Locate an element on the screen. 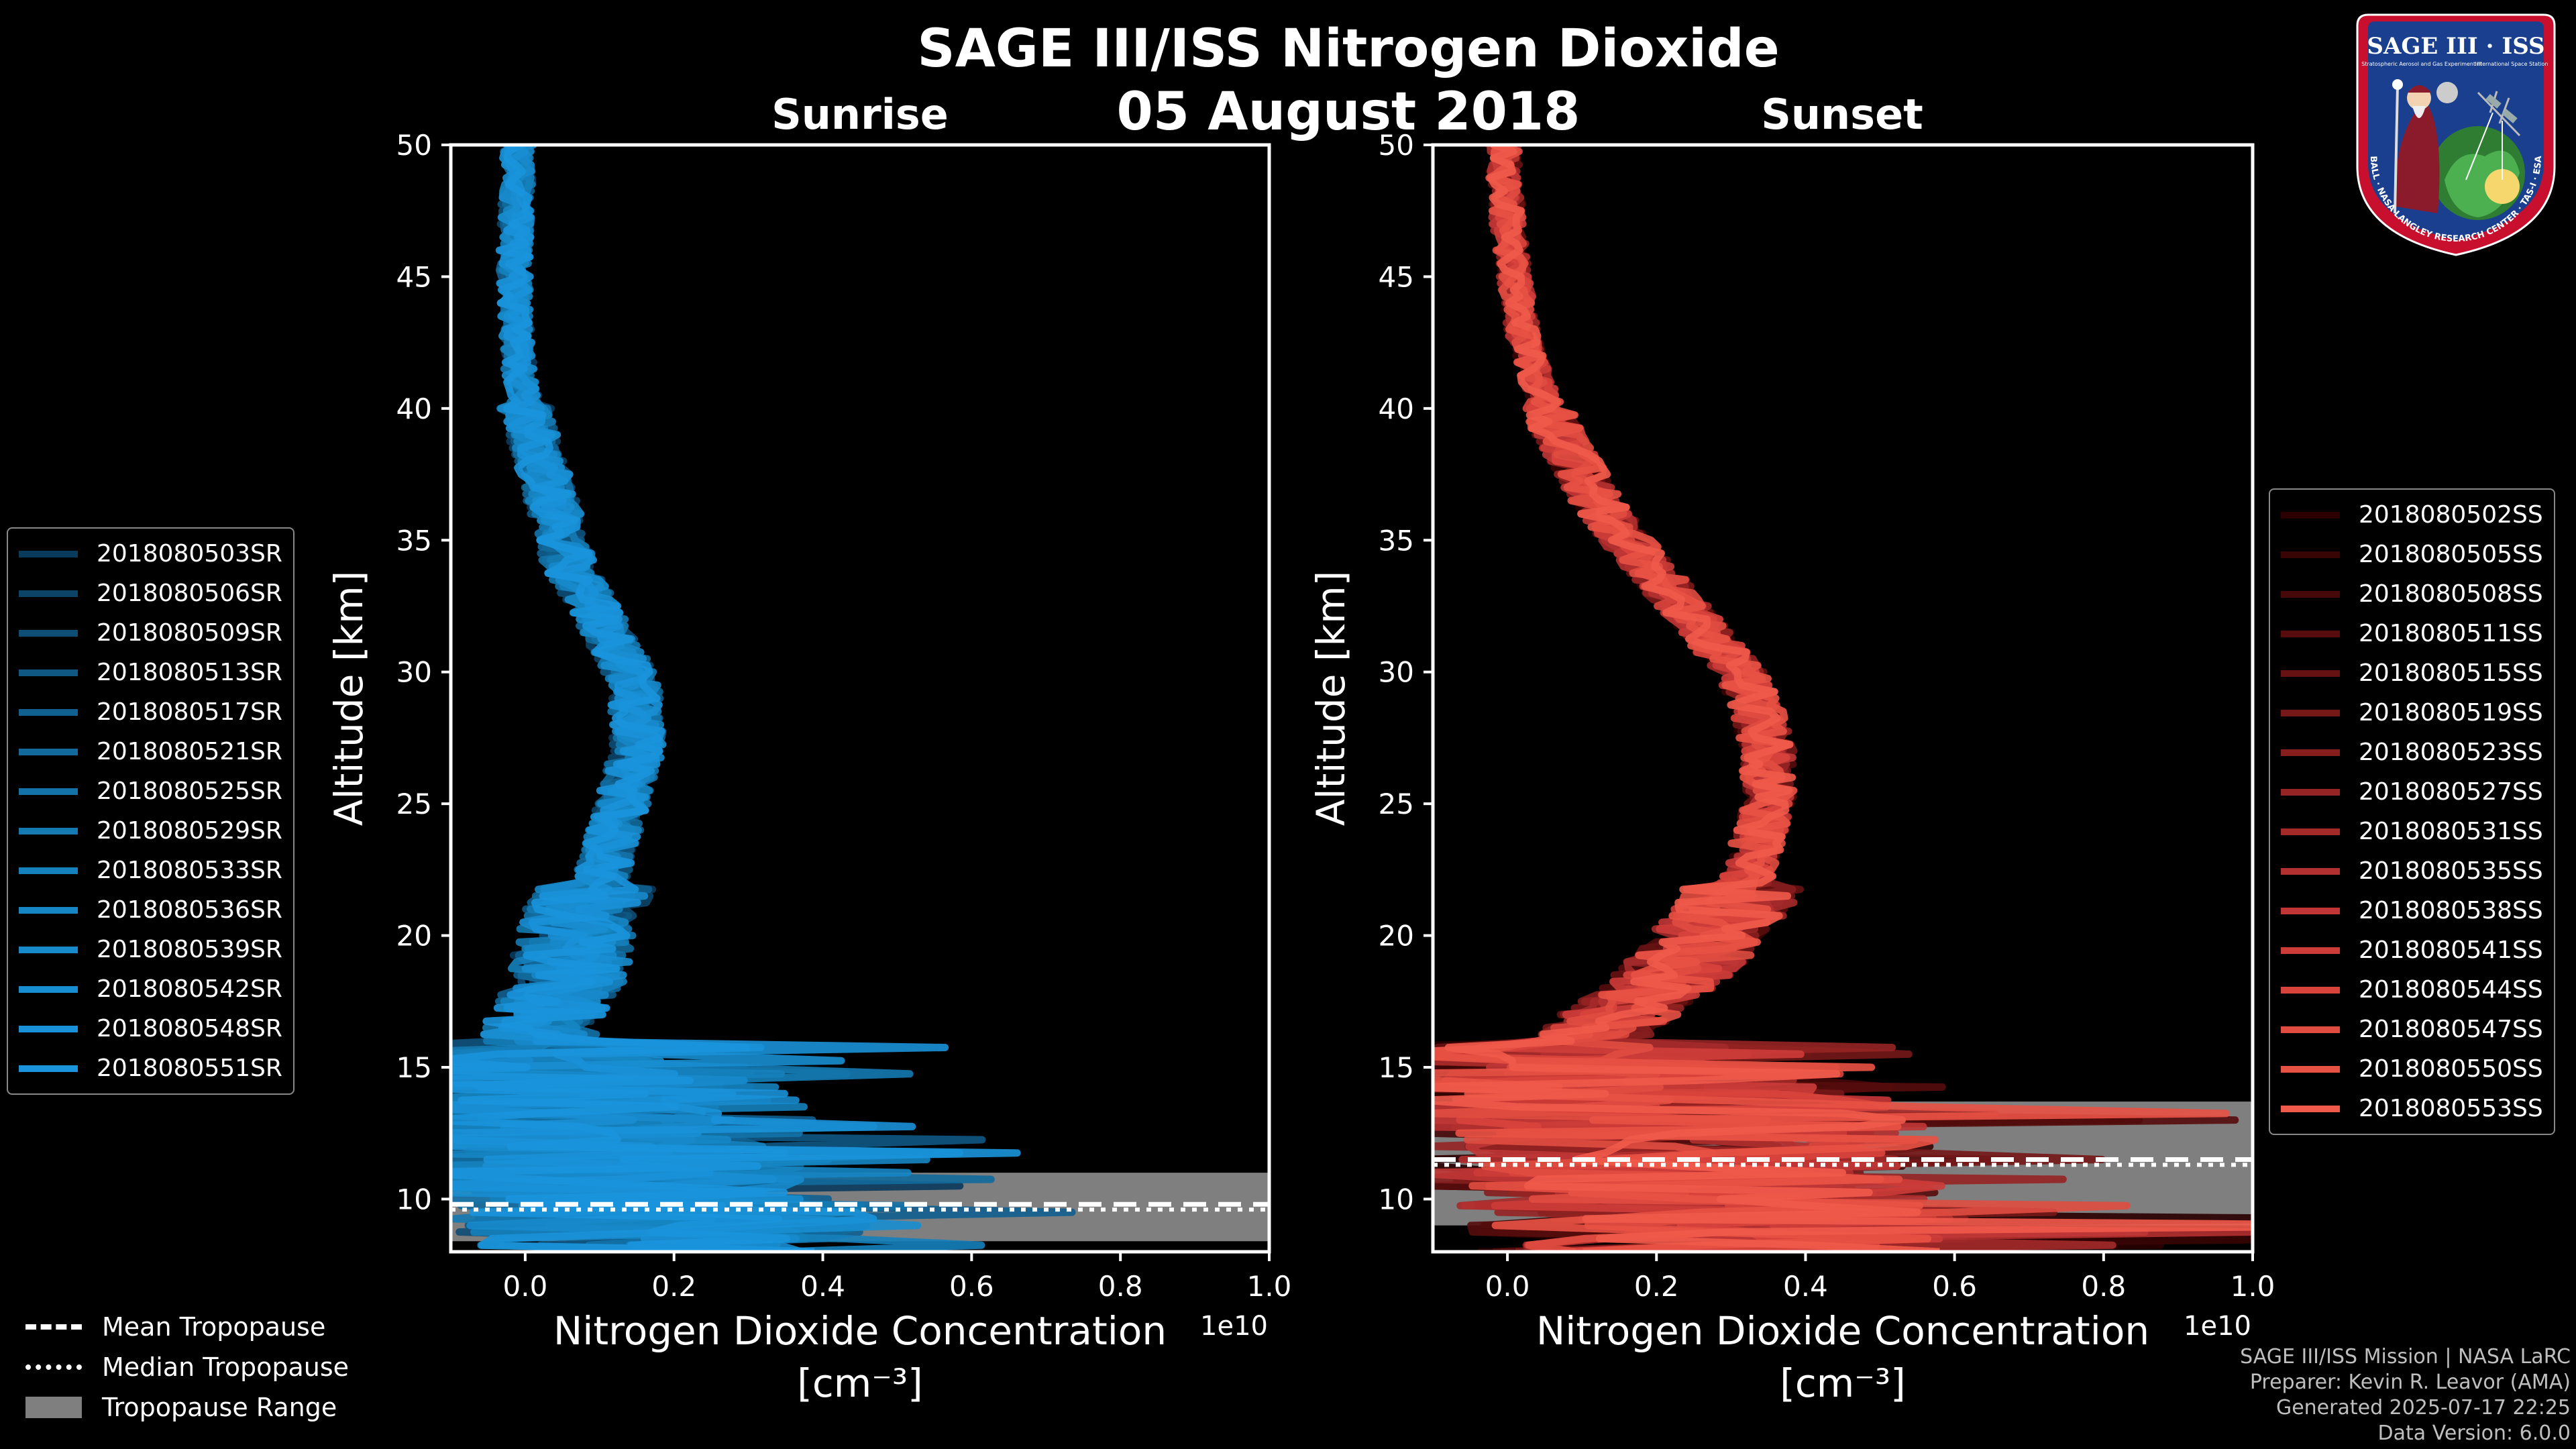  sunrise-xtick-label: 0.2 is located at coordinates (673, 1286).